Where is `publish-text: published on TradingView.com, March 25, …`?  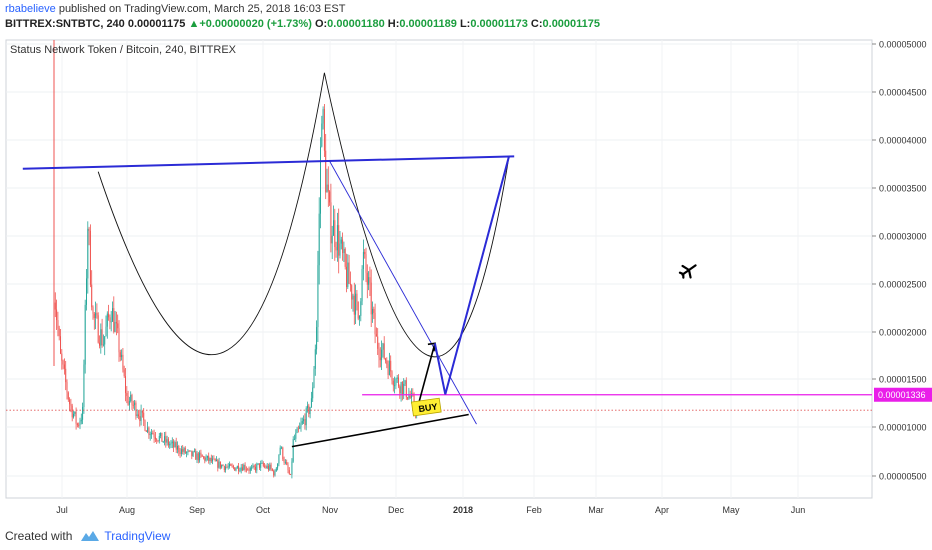 publish-text: published on TradingView.com, March 25, … is located at coordinates (200, 9).